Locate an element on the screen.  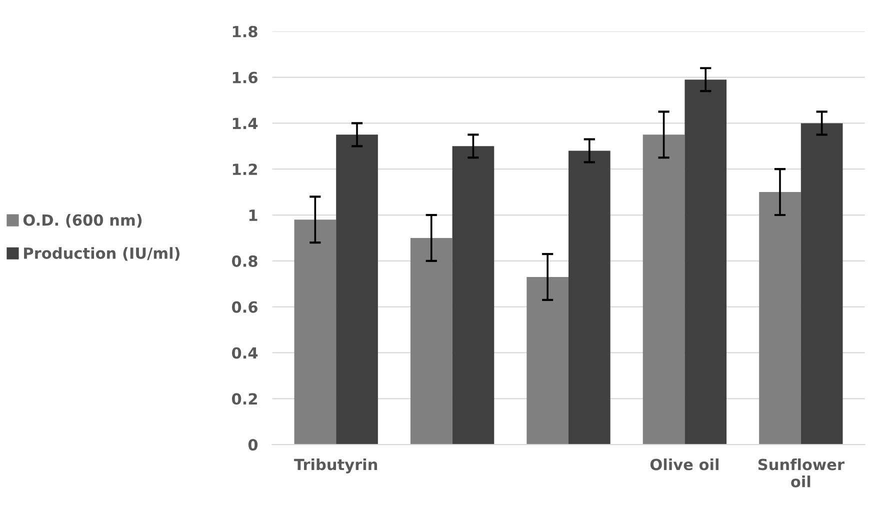
y-tick-label: 1.4 is located at coordinates (245, 123).